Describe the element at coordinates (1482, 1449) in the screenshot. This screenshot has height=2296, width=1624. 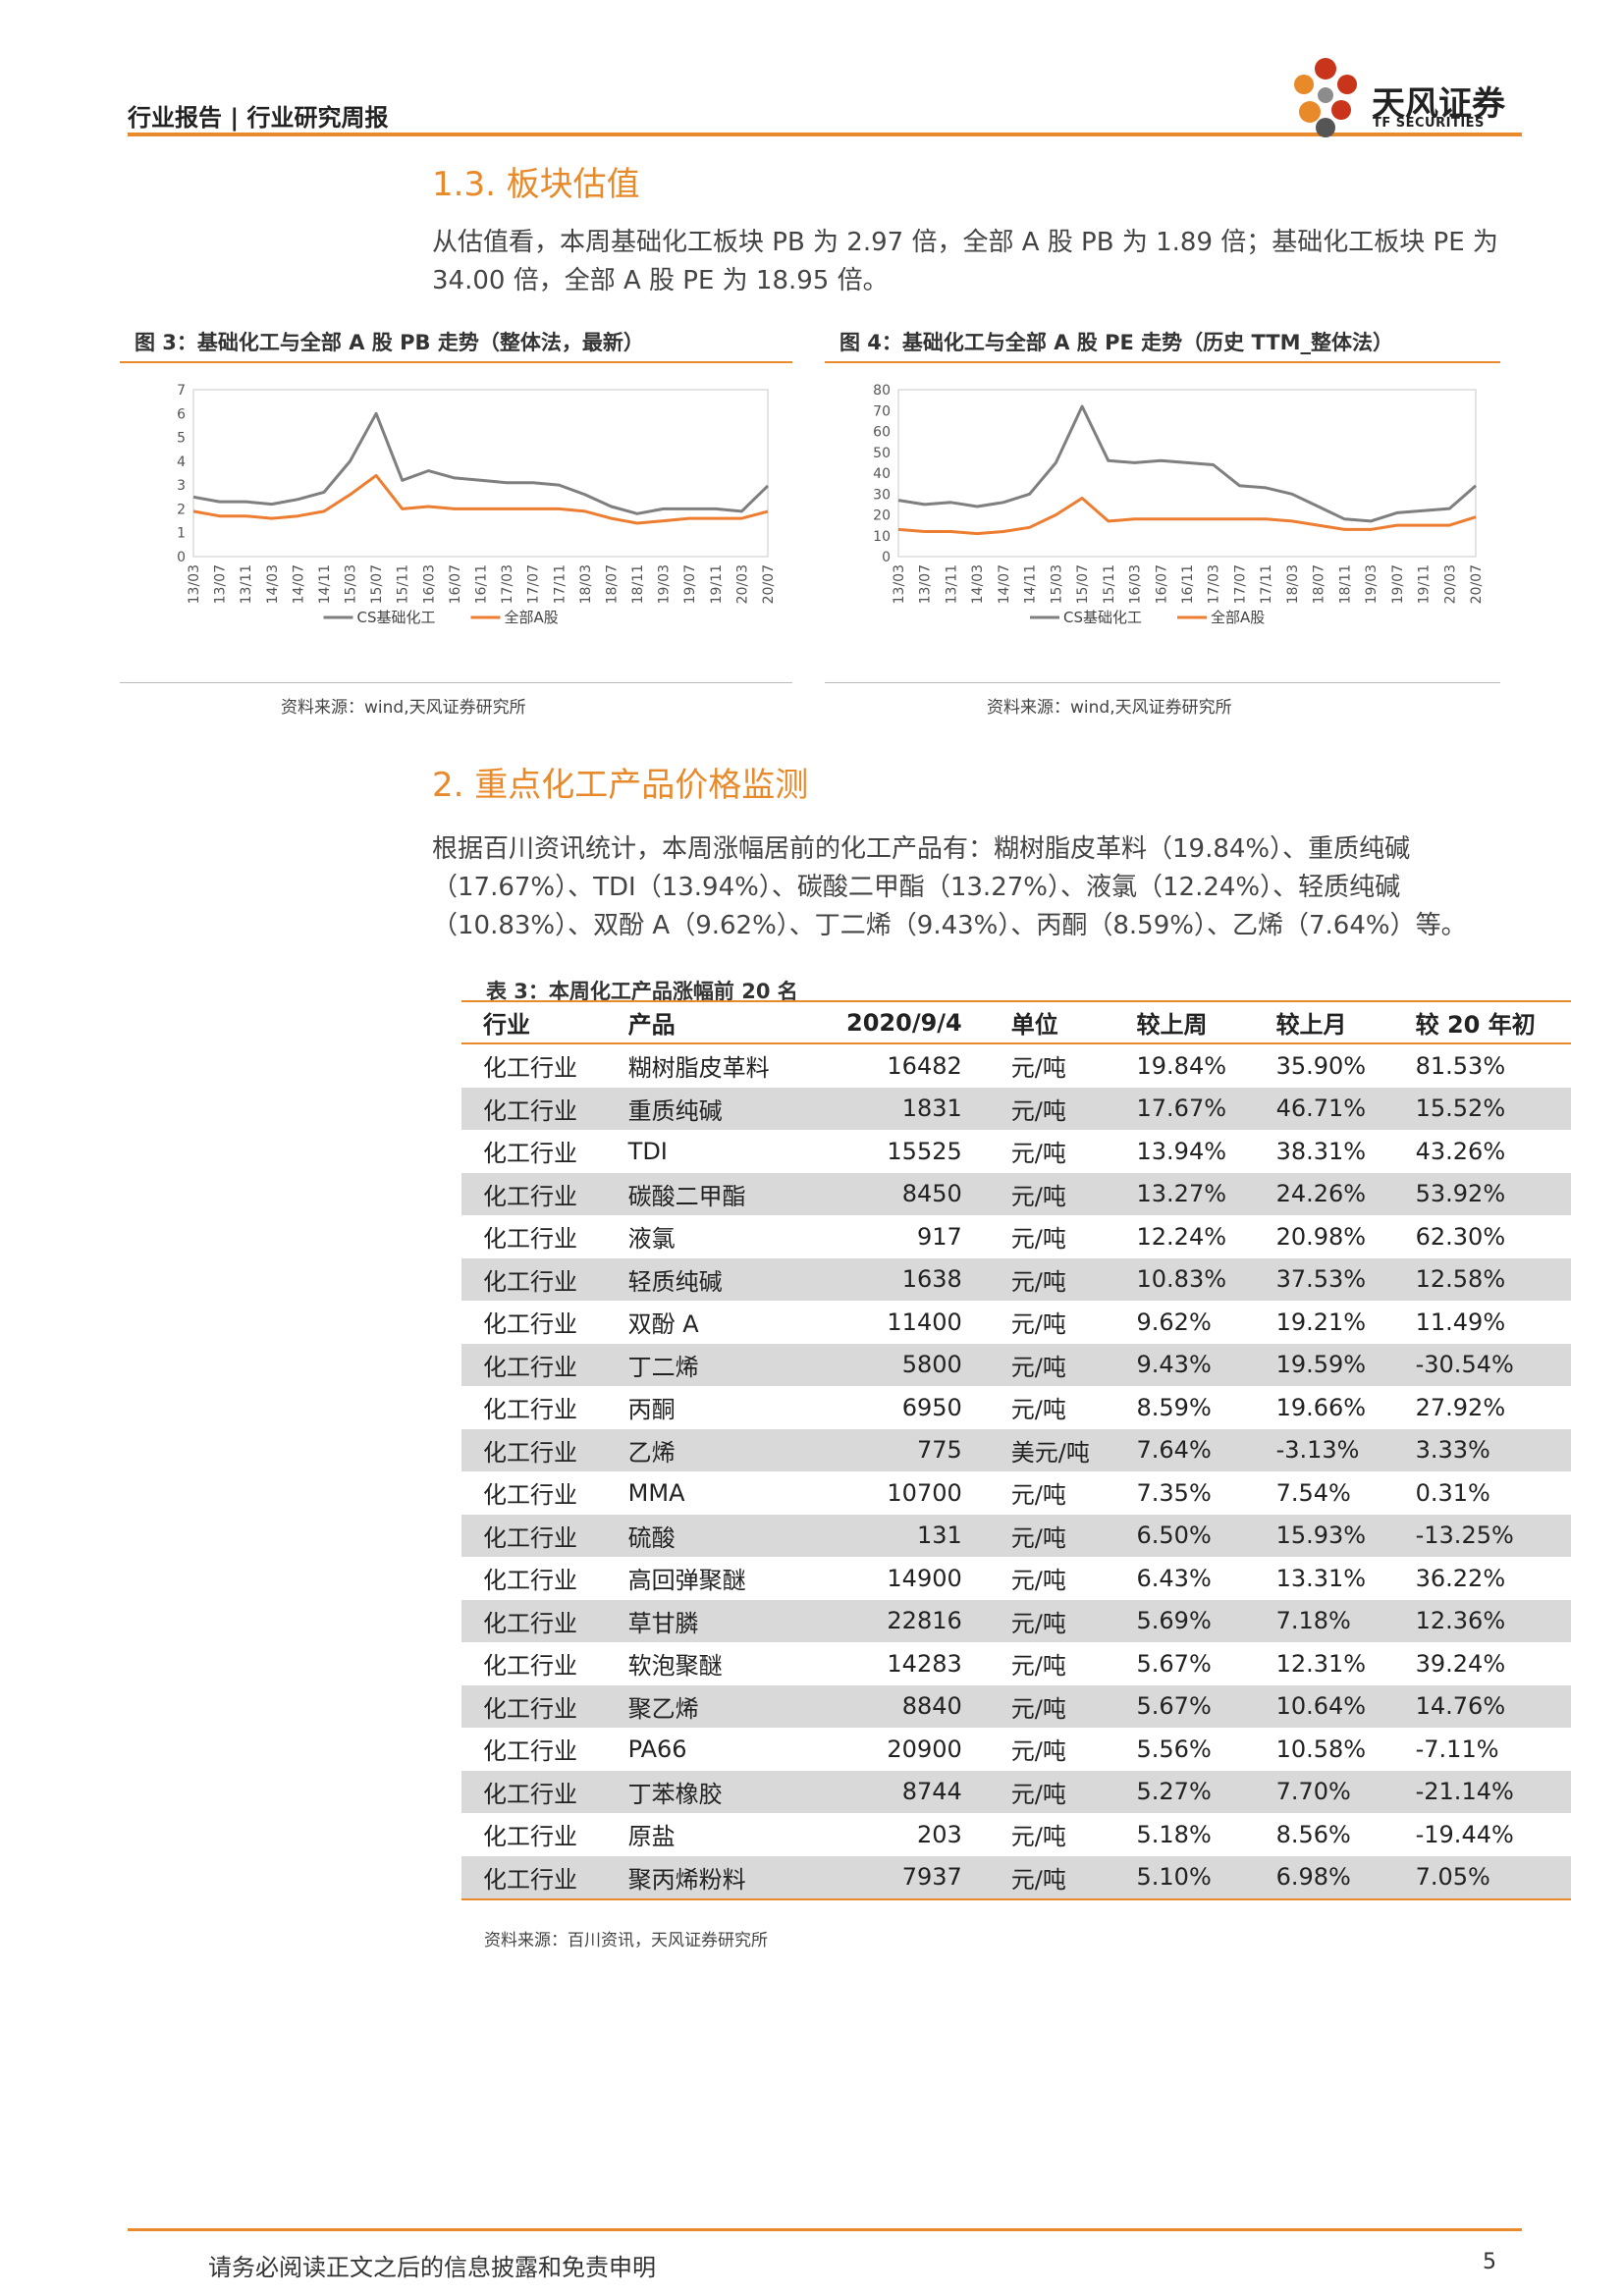
I see `table-cell: 3.33%` at that location.